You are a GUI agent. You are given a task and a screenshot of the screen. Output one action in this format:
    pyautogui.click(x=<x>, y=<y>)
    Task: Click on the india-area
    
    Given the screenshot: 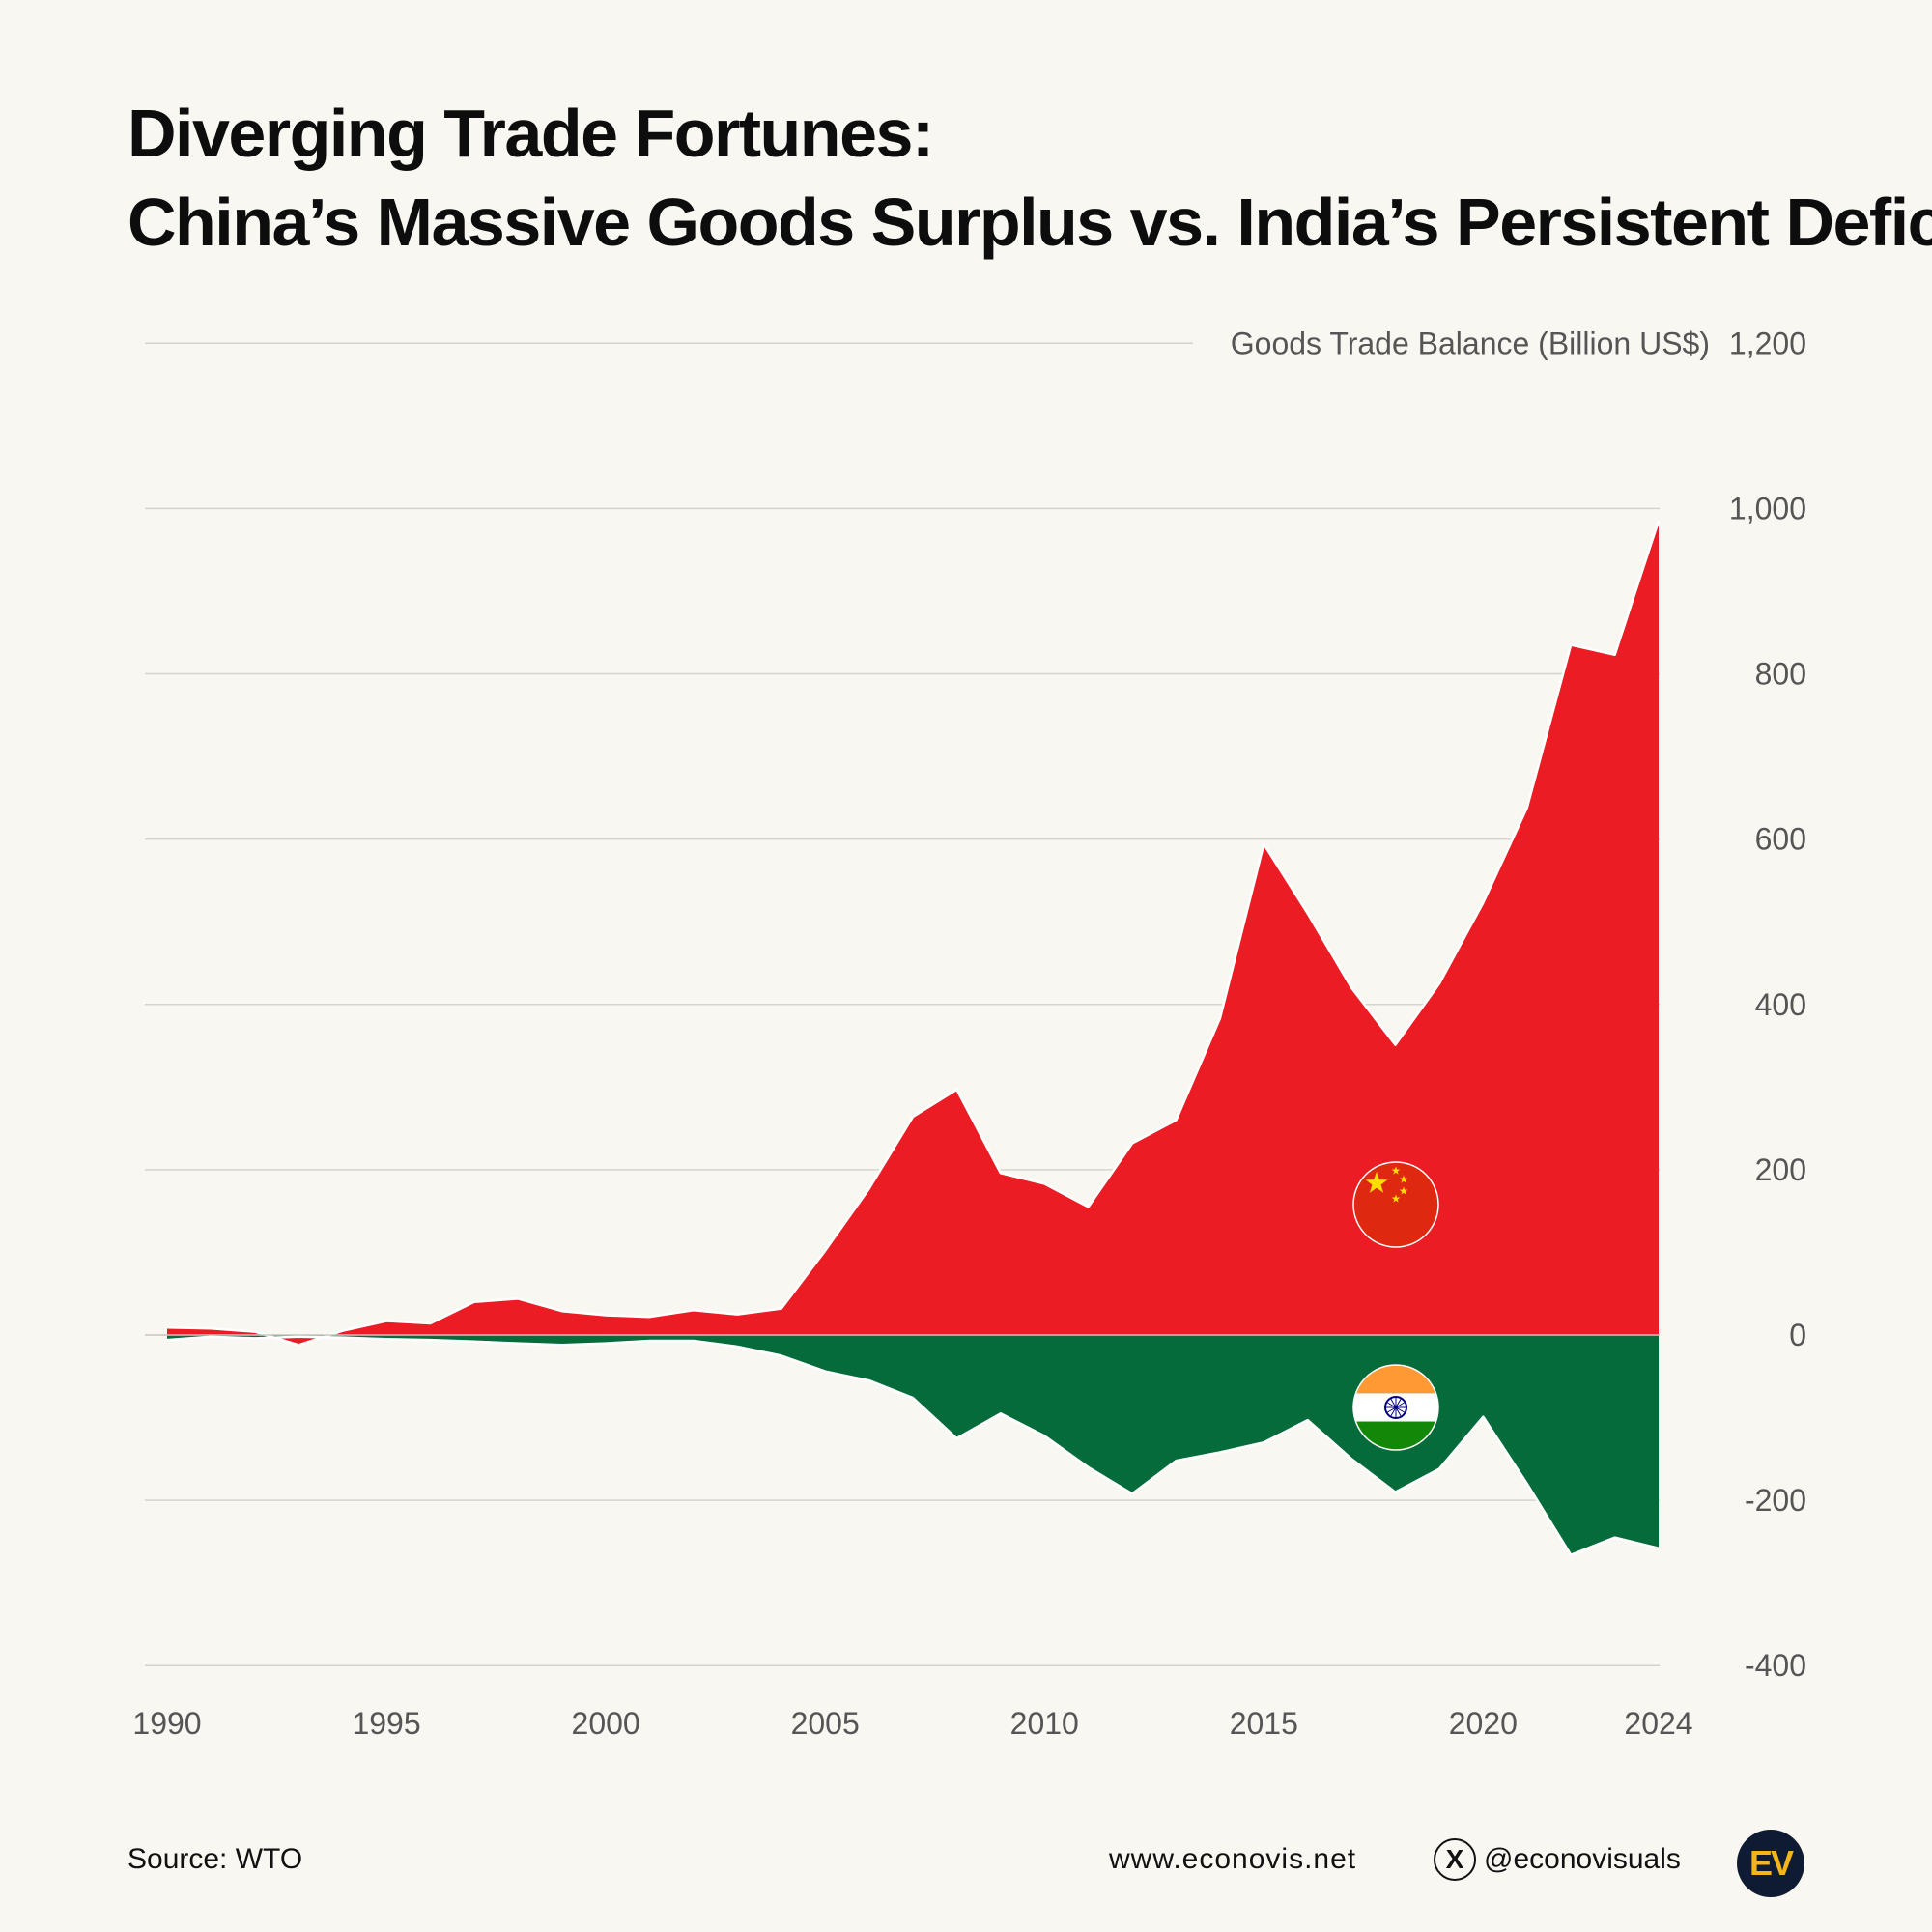 What is the action you would take?
    pyautogui.click(x=913, y=1445)
    